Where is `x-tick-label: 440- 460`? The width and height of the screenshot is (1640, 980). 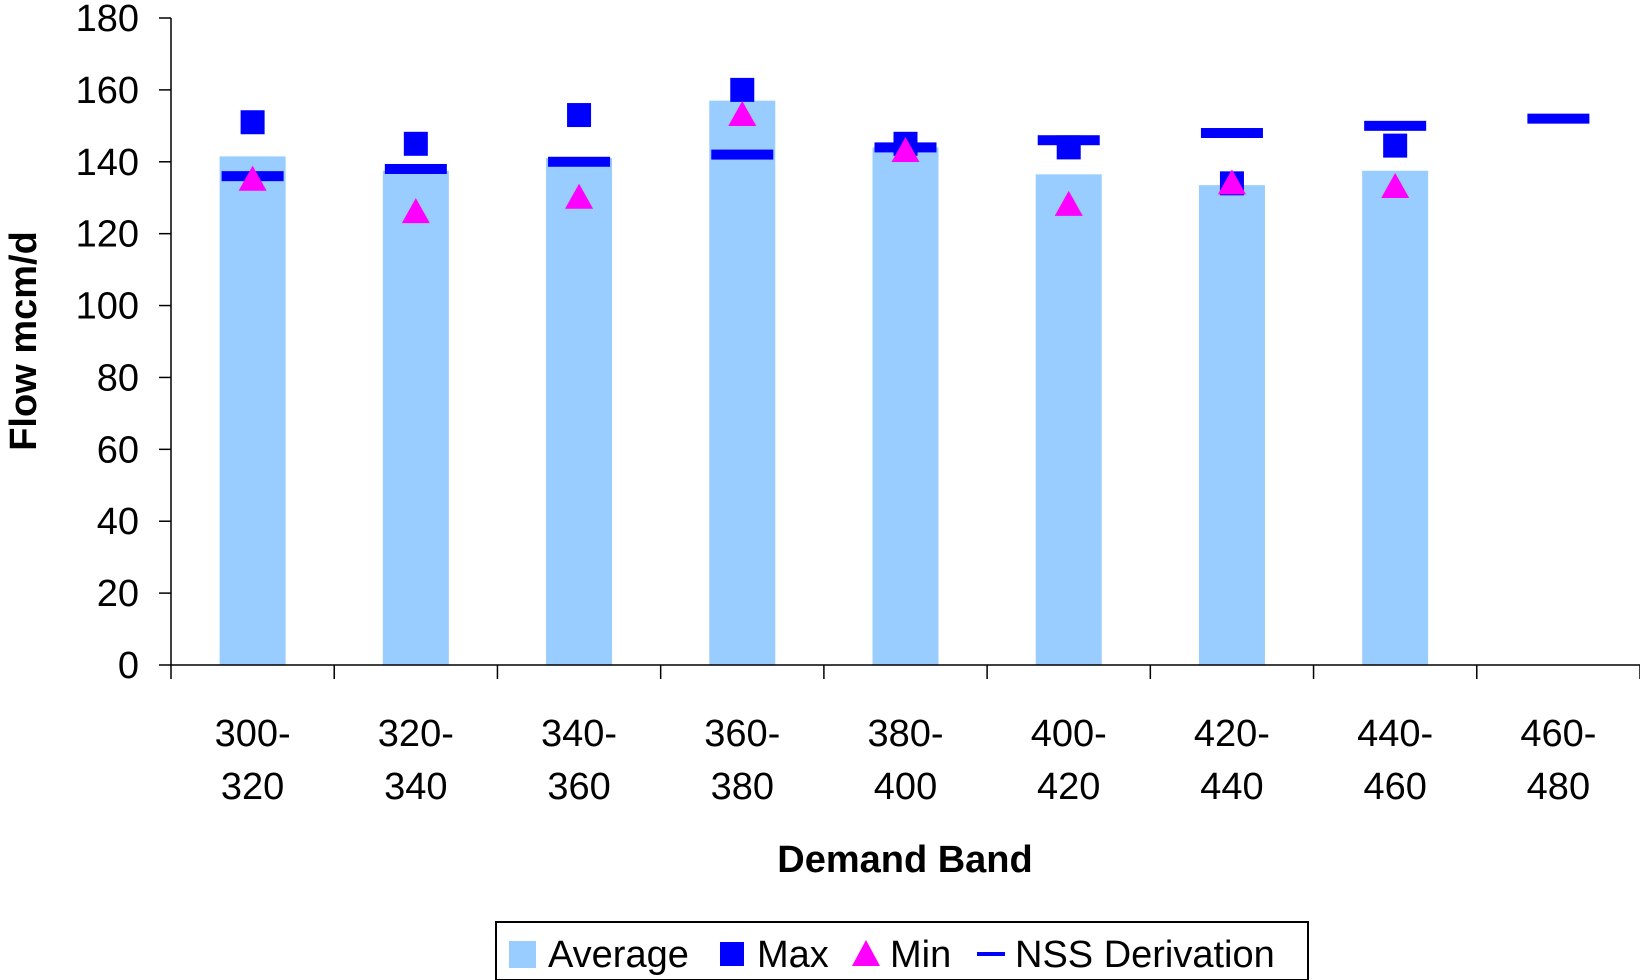
x-tick-label: 440- 460 is located at coordinates (1395, 760).